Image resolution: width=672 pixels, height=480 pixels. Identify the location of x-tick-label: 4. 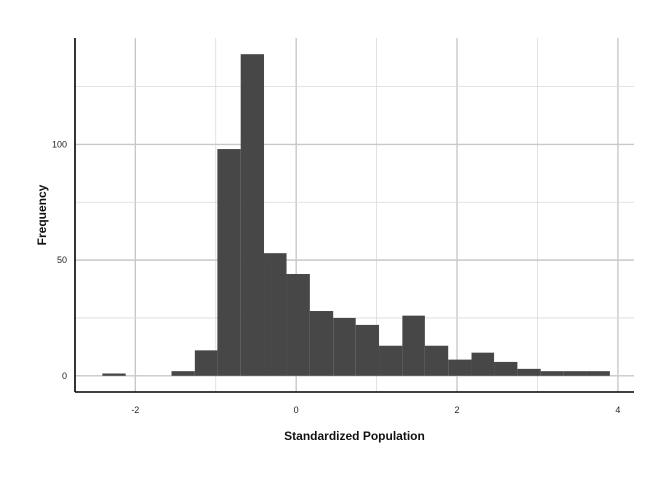
(617, 410).